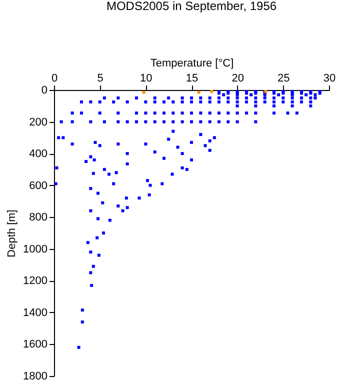 The image size is (348, 384). What do you see at coordinates (38, 122) in the screenshot?
I see `y-tick-label: 200` at bounding box center [38, 122].